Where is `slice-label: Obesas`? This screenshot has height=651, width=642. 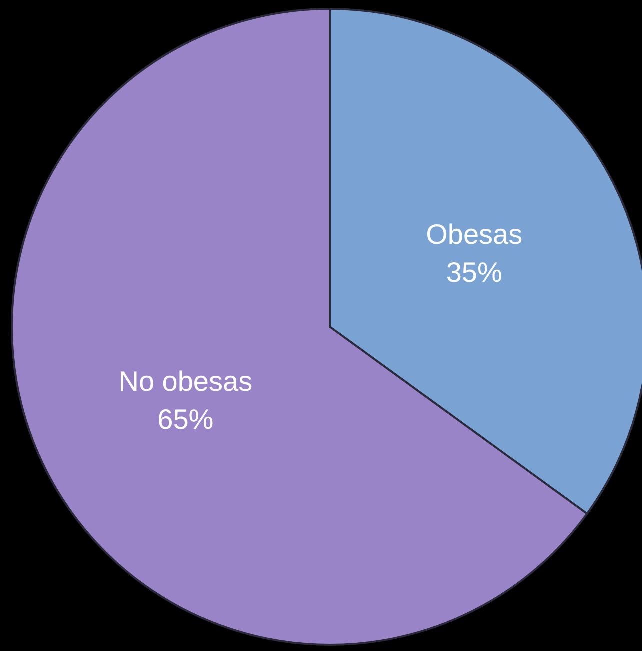
slice-label: Obesas is located at coordinates (474, 234).